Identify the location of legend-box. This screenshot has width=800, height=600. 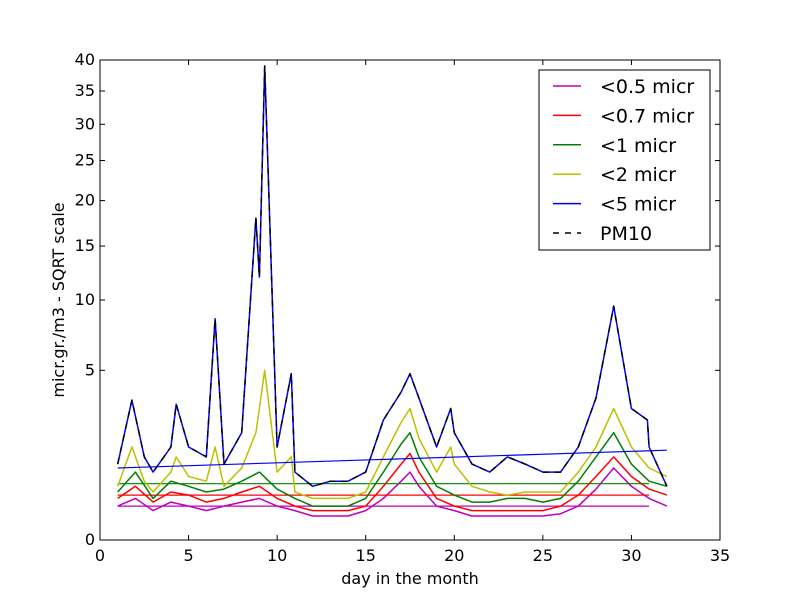
(624, 160).